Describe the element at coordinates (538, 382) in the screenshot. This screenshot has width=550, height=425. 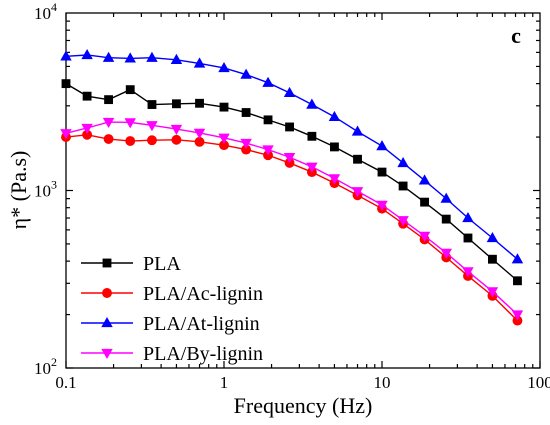
I see `x-tick-label: 100` at that location.